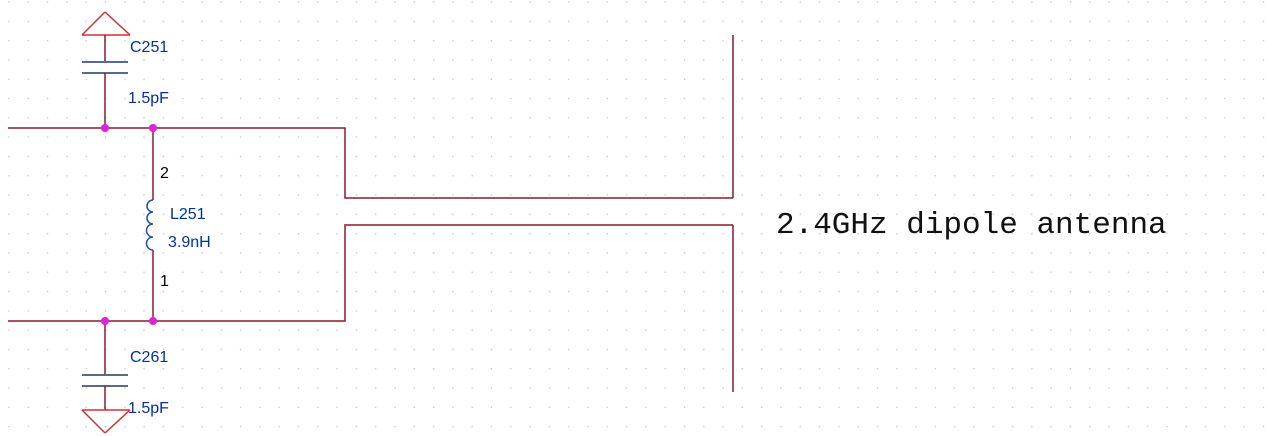 This screenshot has width=1267, height=436. I want to click on ground-bottom, so click(106, 421).